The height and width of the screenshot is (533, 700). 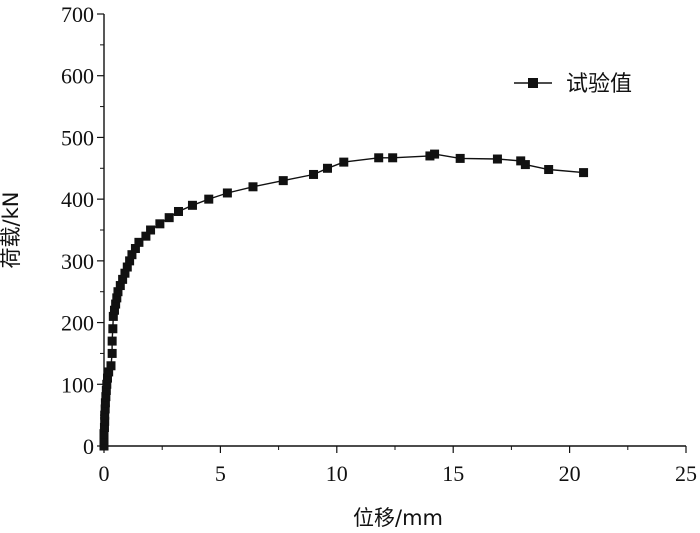 I want to click on x-tick-label: 5, so click(x=220, y=473).